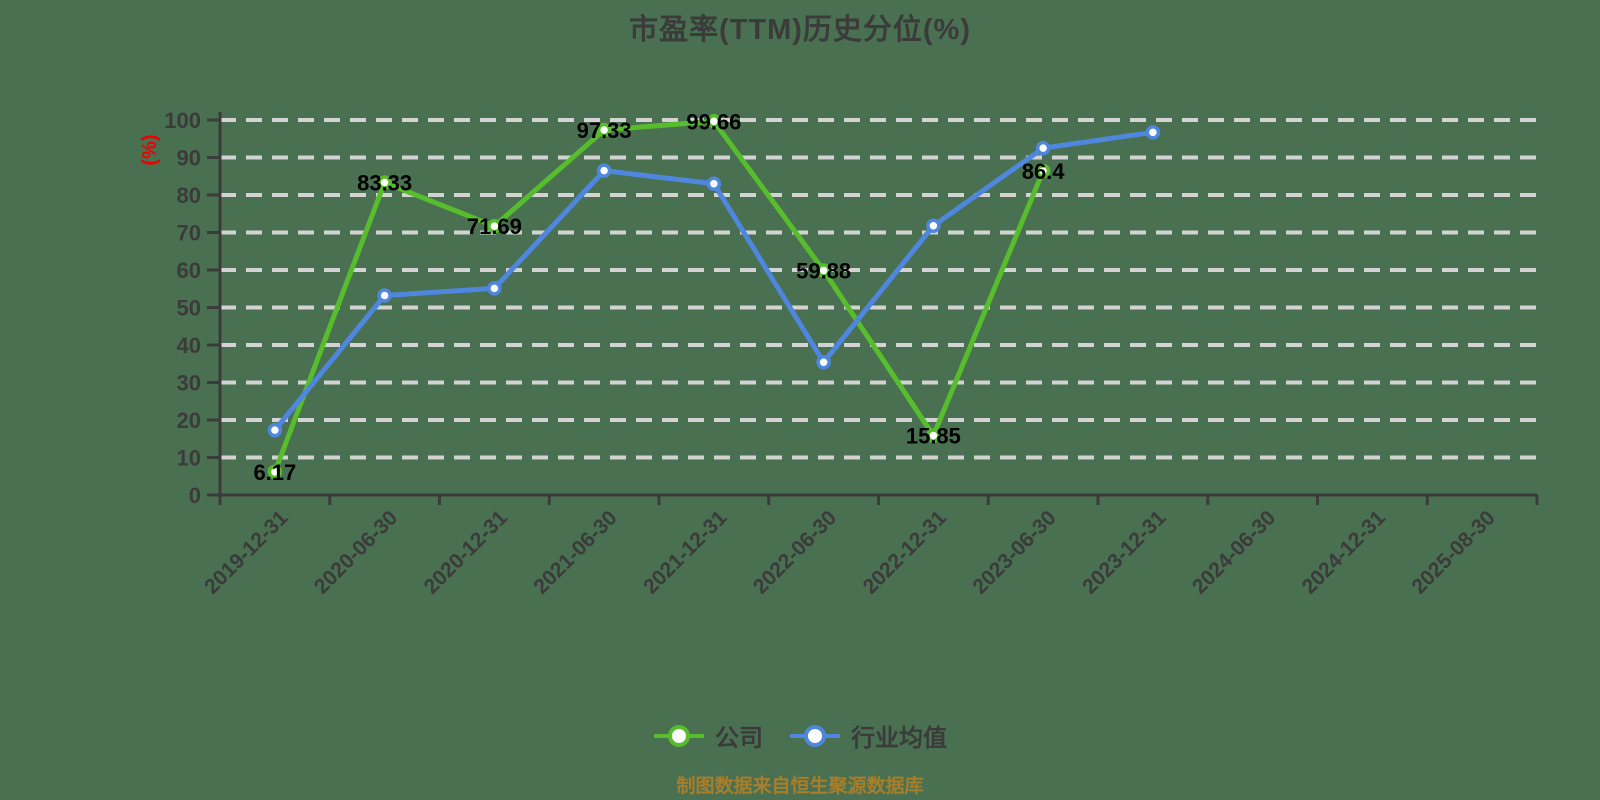 This screenshot has height=800, width=1600. What do you see at coordinates (739, 738) in the screenshot?
I see `legend-label-company: 公司` at bounding box center [739, 738].